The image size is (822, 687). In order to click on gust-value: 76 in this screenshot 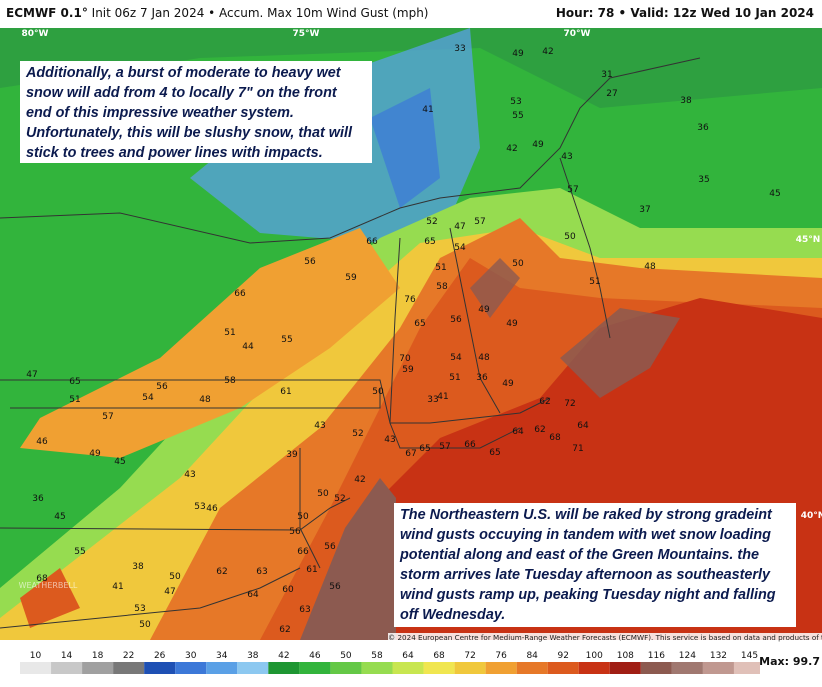, I will do `click(410, 300)`.